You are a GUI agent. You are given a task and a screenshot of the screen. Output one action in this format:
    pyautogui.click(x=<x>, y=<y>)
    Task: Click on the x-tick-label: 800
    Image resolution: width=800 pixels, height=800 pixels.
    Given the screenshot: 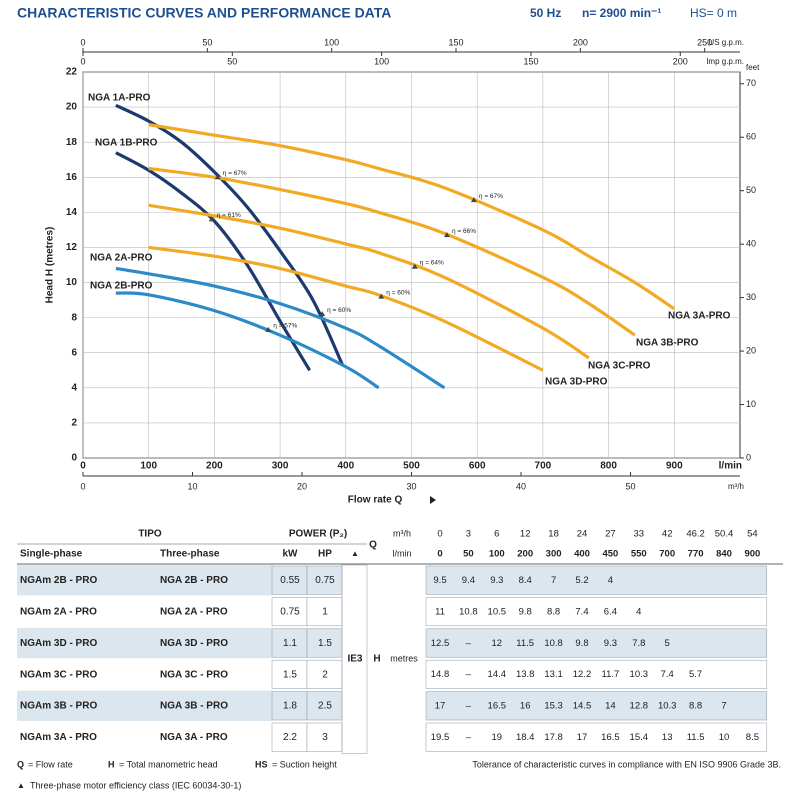 What is the action you would take?
    pyautogui.click(x=608, y=466)
    